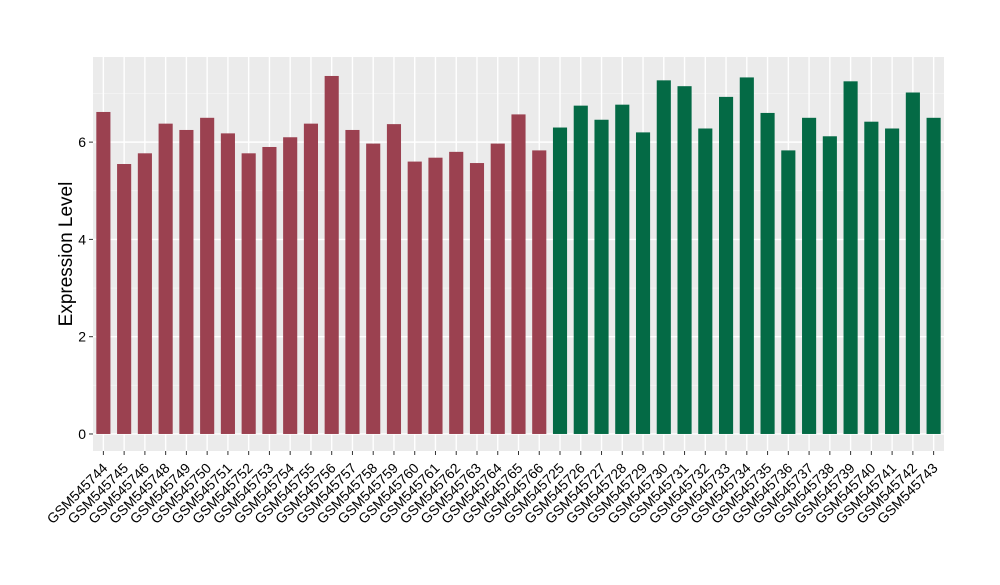 This screenshot has height=585, width=1000. Describe the element at coordinates (705, 281) in the screenshot. I see `bar-GSM545732` at that location.